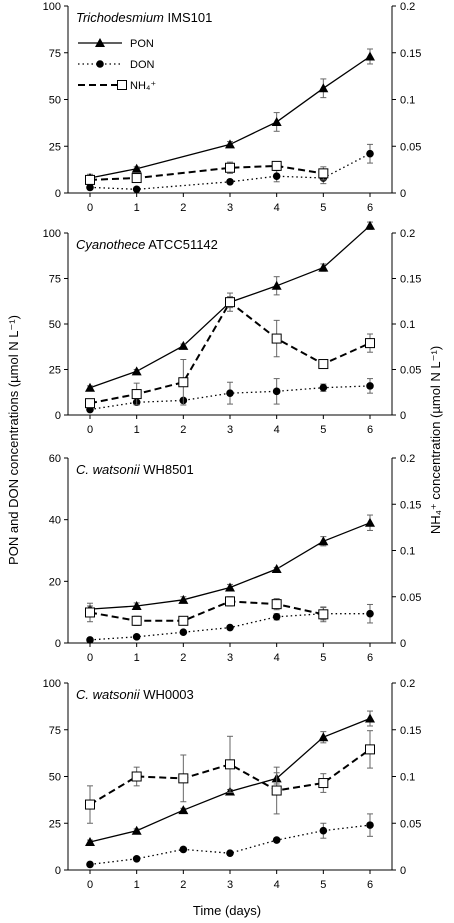  I want to click on legend-label: PON, so click(142, 44).